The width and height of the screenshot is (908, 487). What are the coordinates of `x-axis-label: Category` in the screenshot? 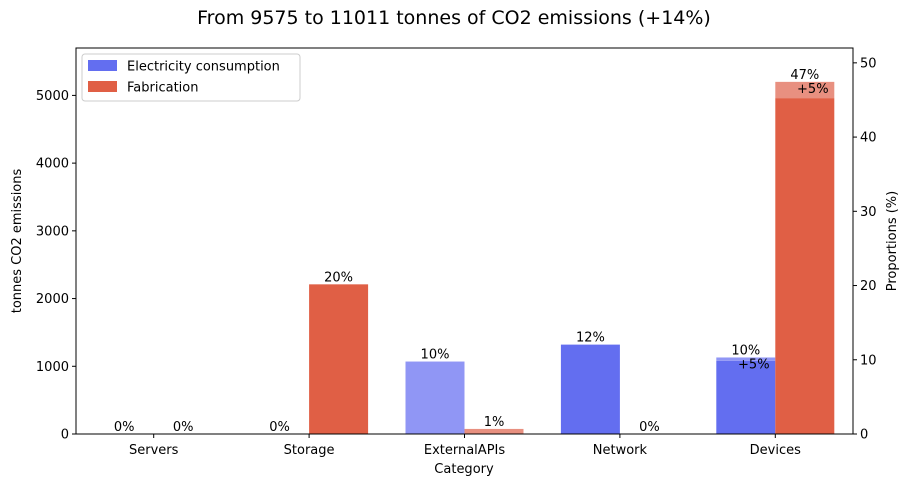 It's located at (464, 469).